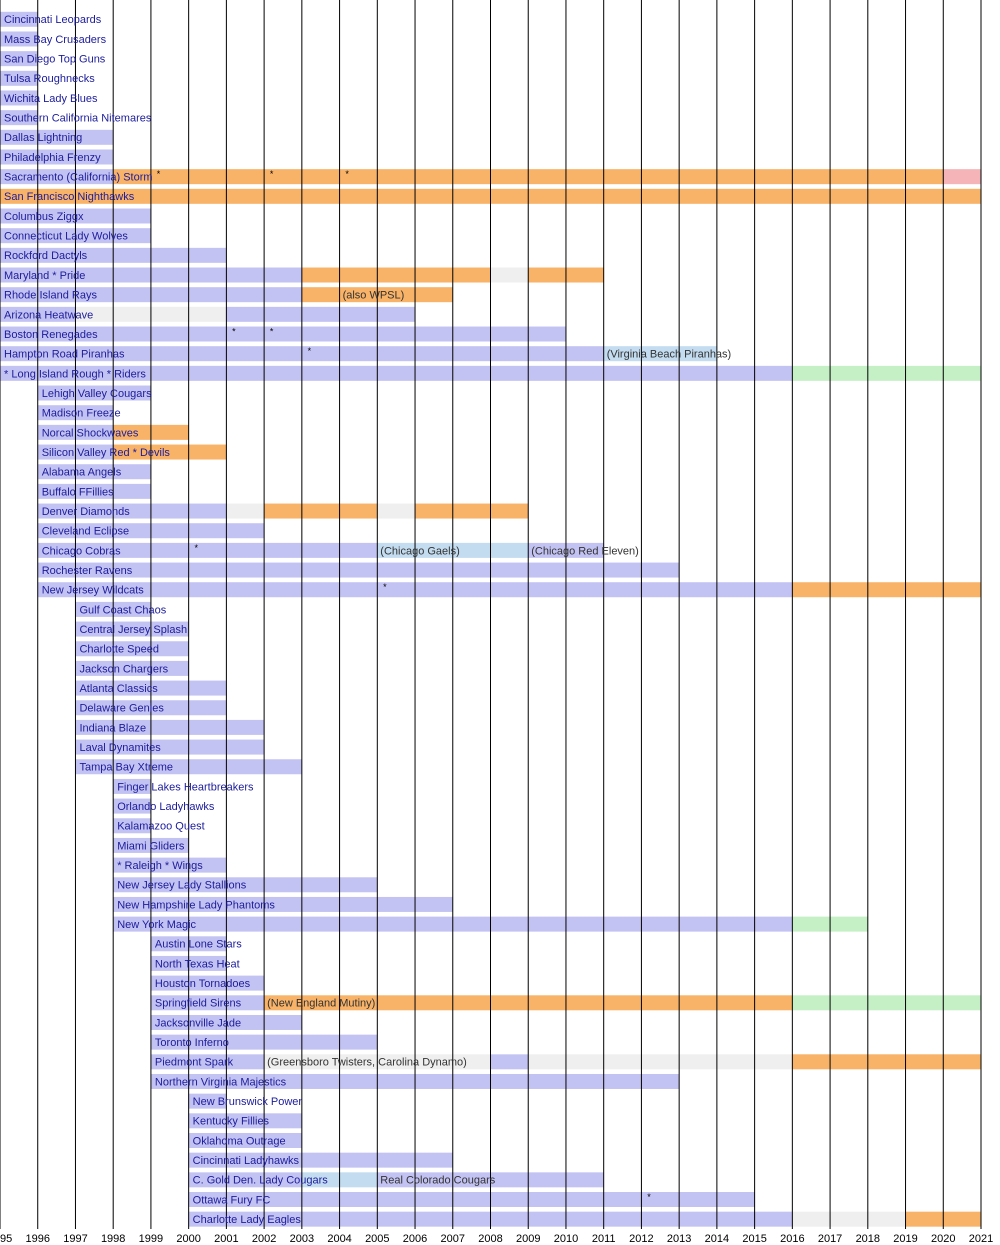  What do you see at coordinates (85, 532) in the screenshot?
I see `team-name: Cleveland Eclipse` at bounding box center [85, 532].